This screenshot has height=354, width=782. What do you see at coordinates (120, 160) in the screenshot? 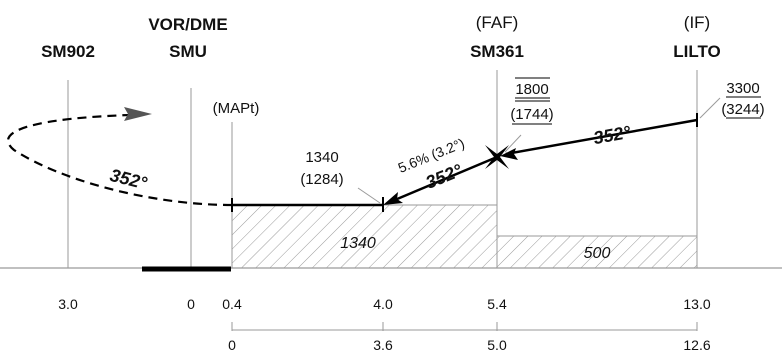
I see `missed-approach-path` at bounding box center [120, 160].